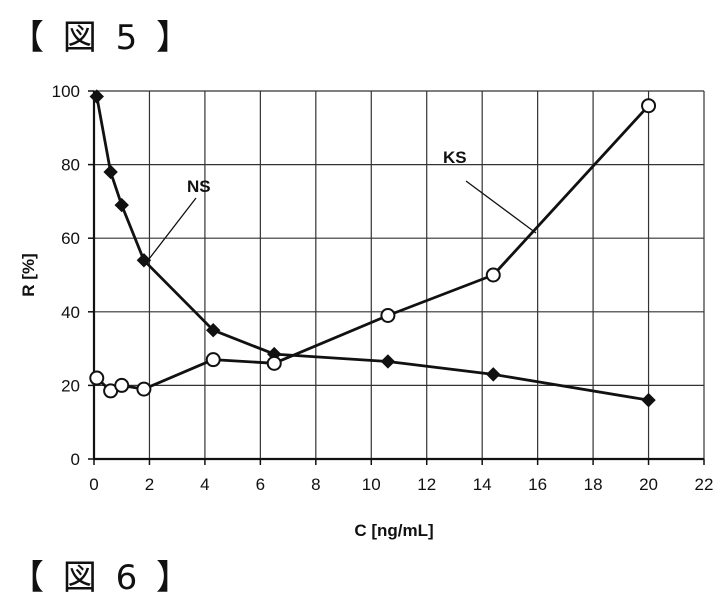 This screenshot has width=722, height=607. Describe the element at coordinates (28, 274) in the screenshot. I see `y-axis-label: R [%]` at that location.